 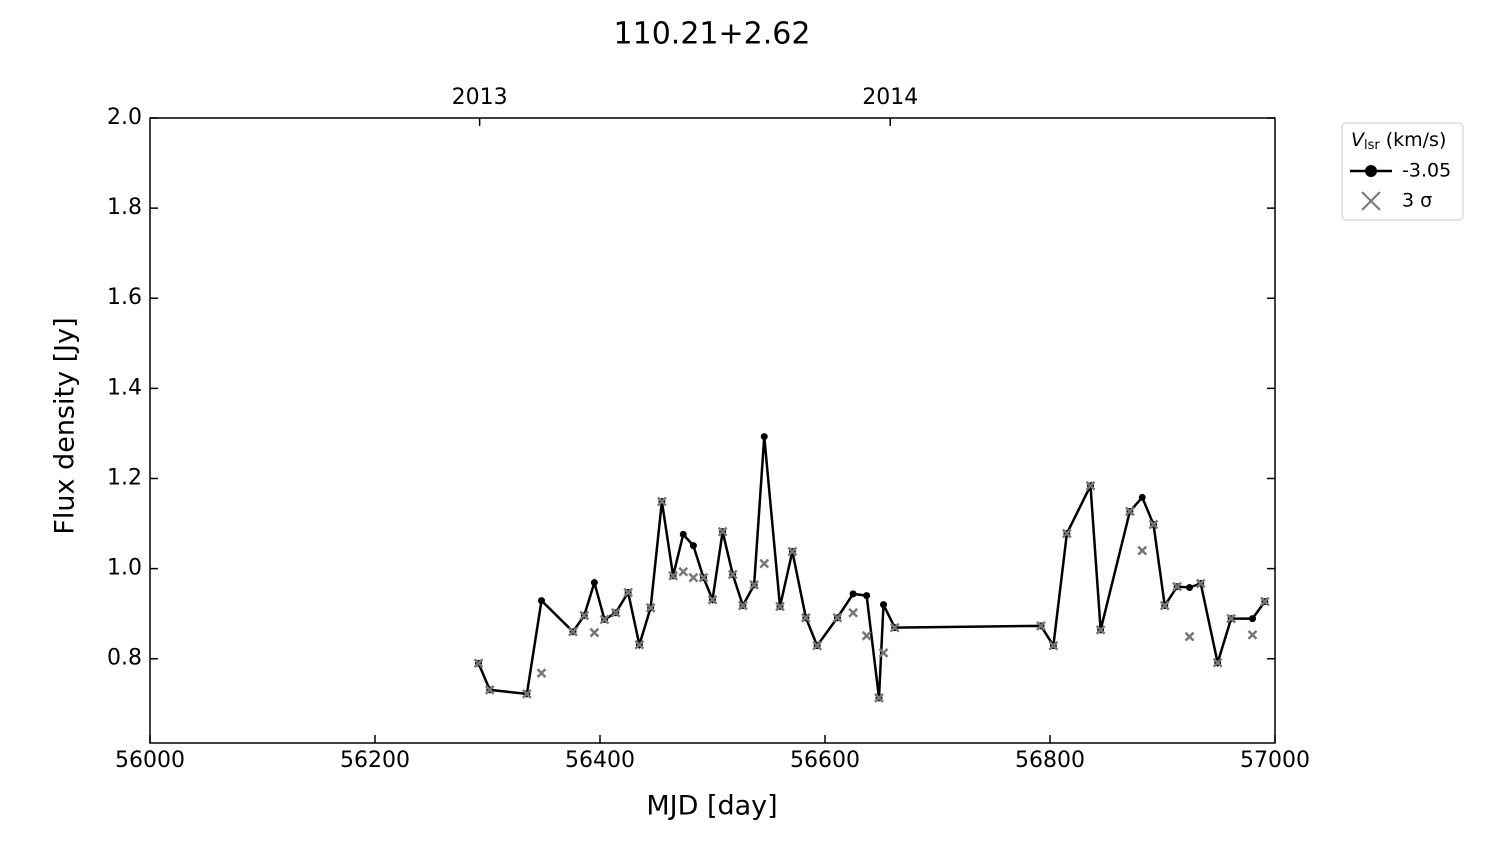 I want to click on legend-box, so click(x=1402, y=171).